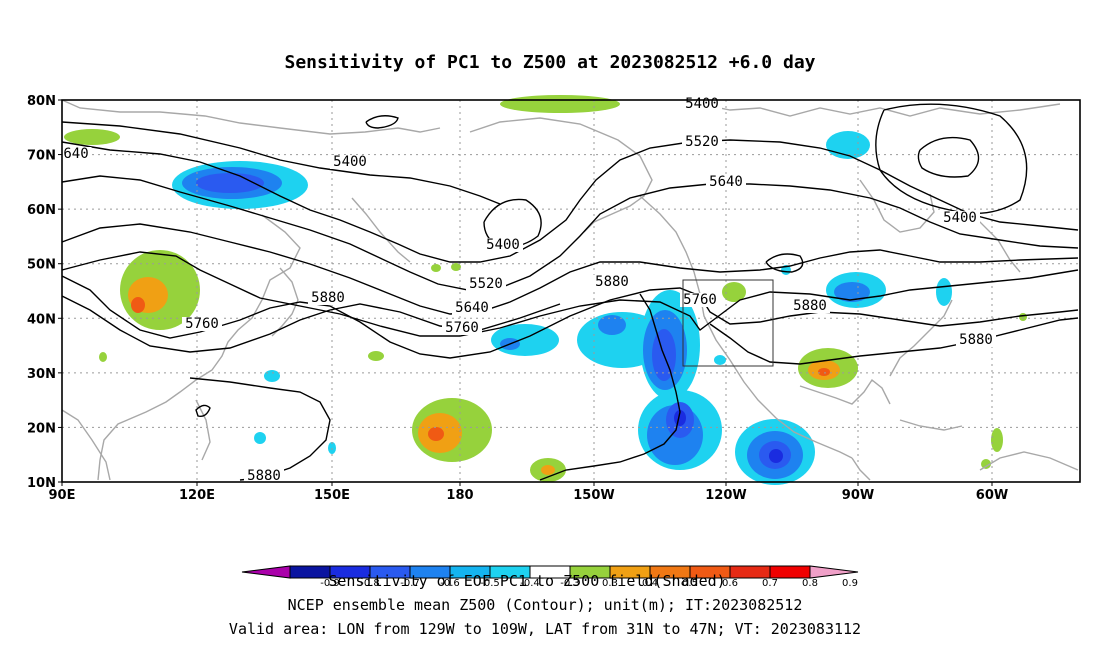  I want to click on colorbar-tick-label: -0.9, so click(330, 583).